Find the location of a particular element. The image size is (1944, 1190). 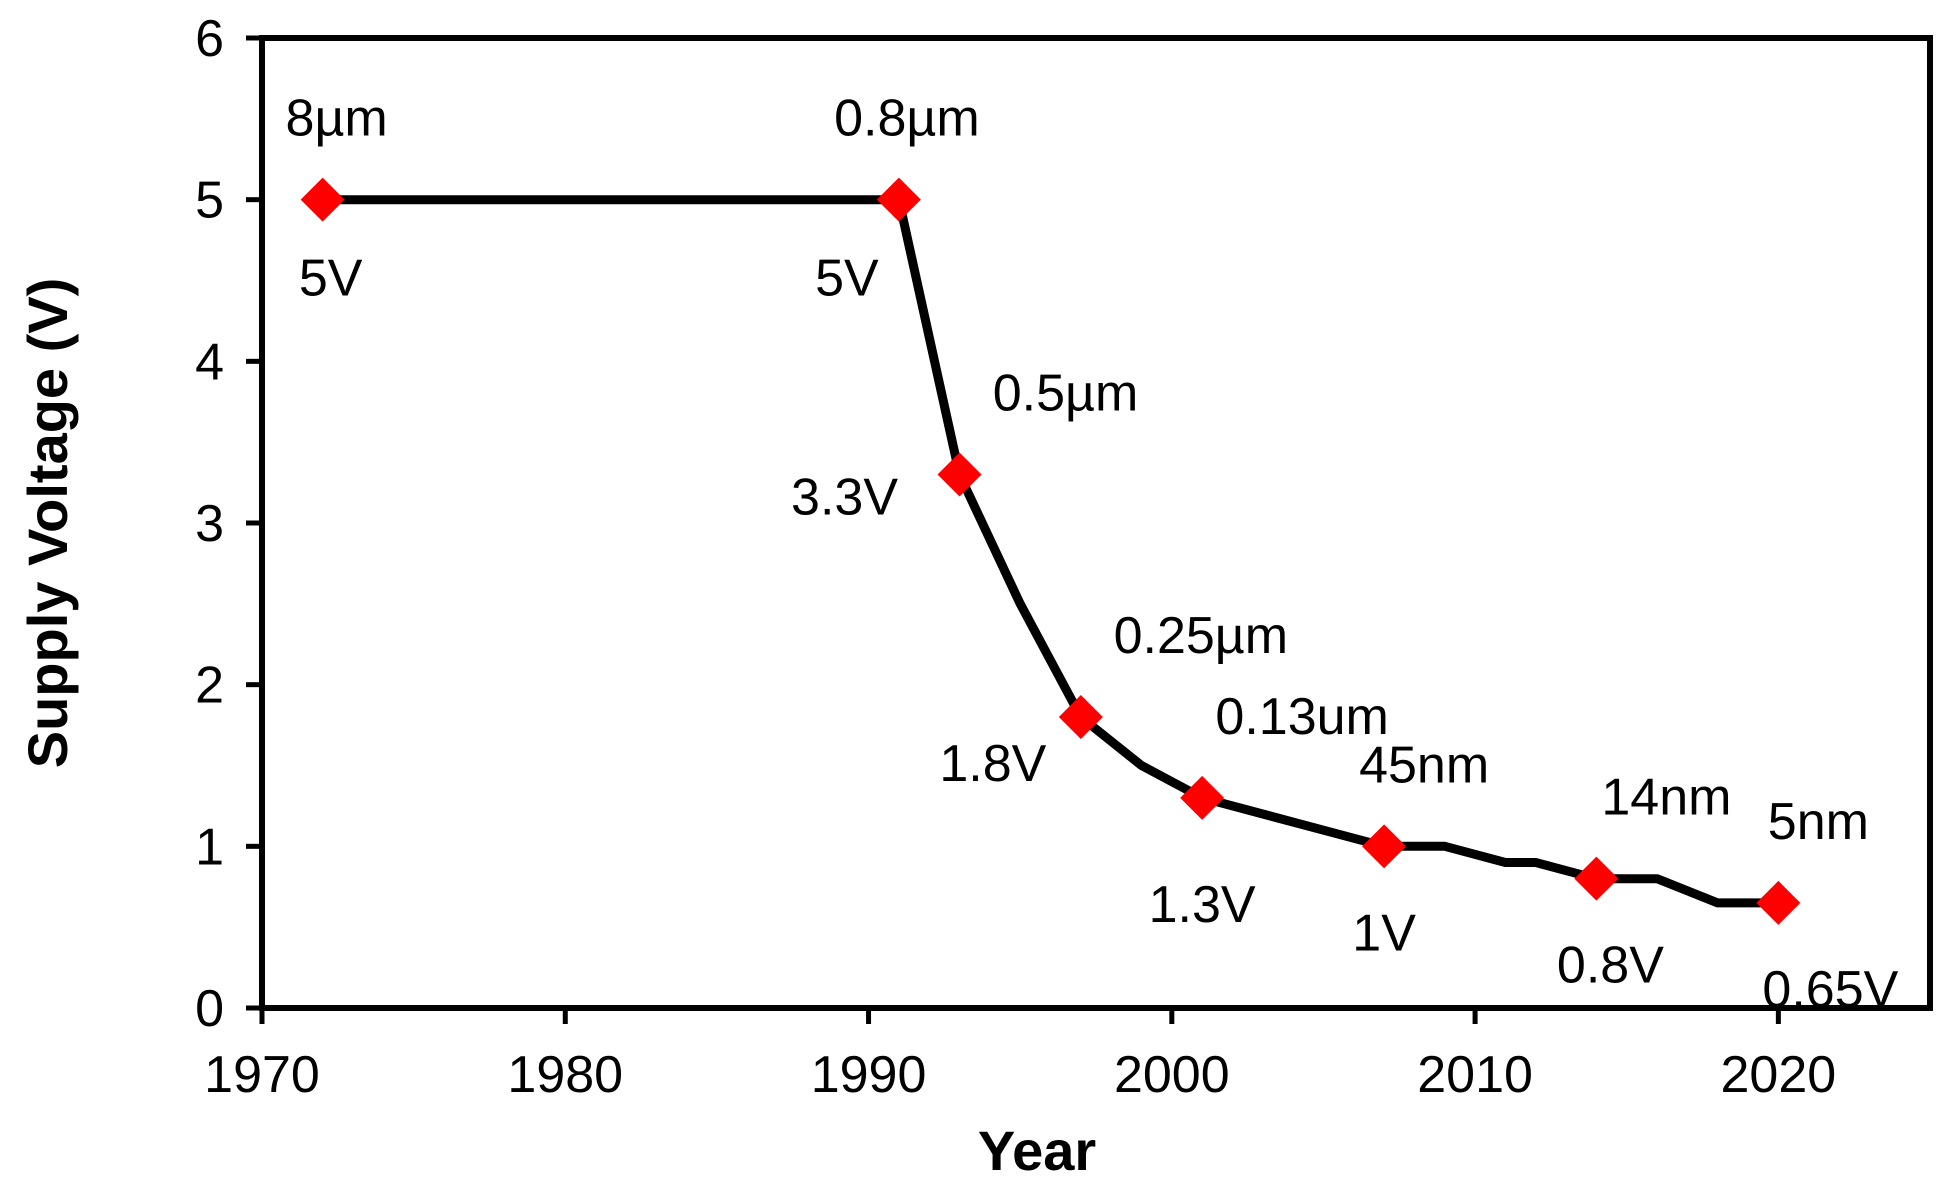

y-tick-label: 3 is located at coordinates (209, 524).